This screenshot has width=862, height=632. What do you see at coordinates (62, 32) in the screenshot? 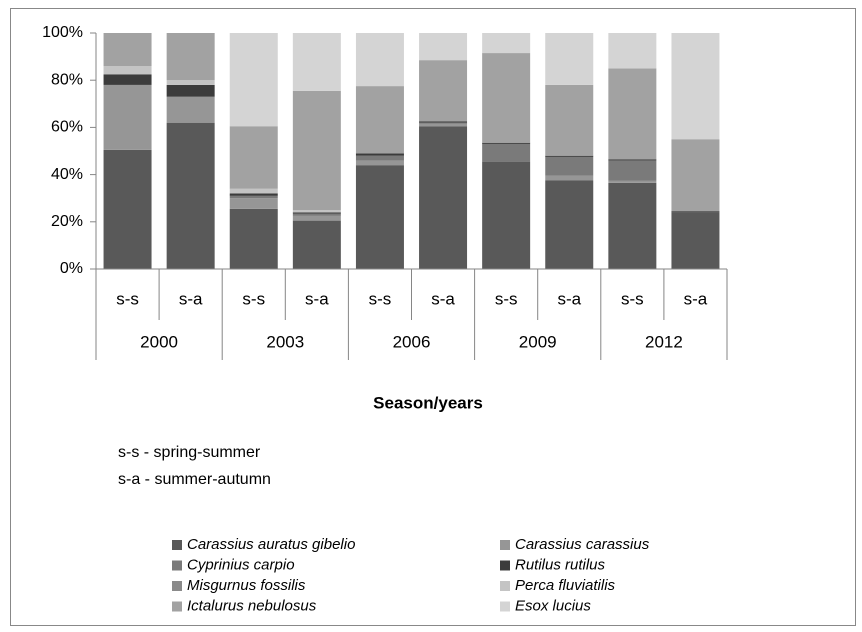
I see `y-tick-label: 100%` at bounding box center [62, 32].